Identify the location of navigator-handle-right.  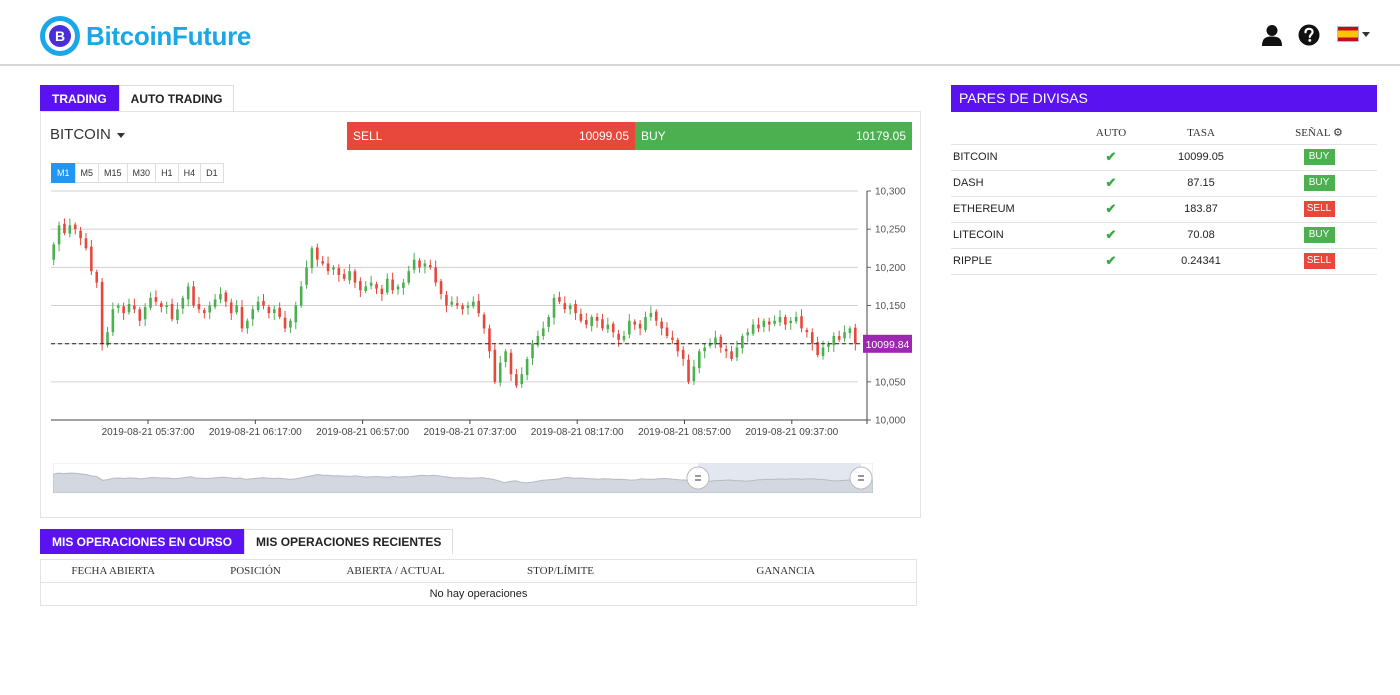
(861, 478).